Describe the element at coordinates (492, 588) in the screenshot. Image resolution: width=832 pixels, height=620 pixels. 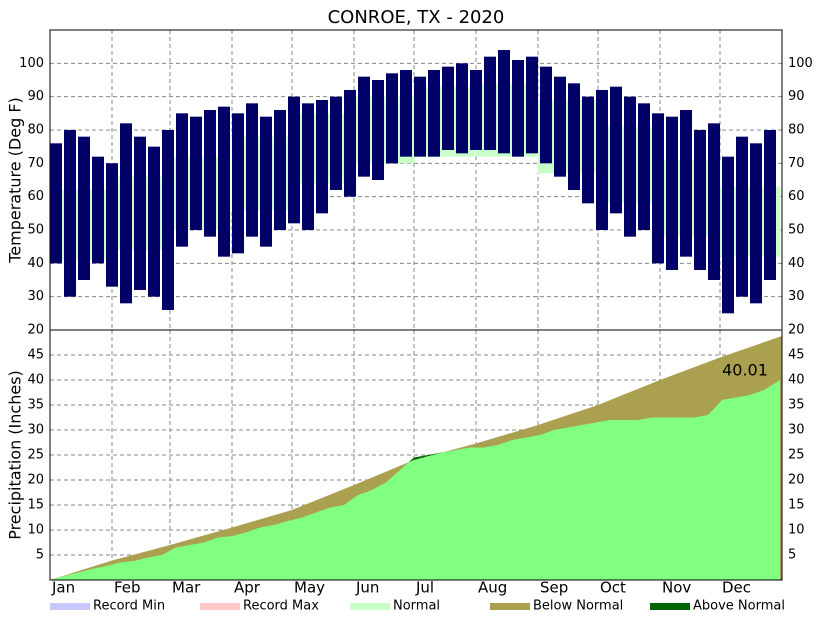
I see `x-tick-label: Aug` at that location.